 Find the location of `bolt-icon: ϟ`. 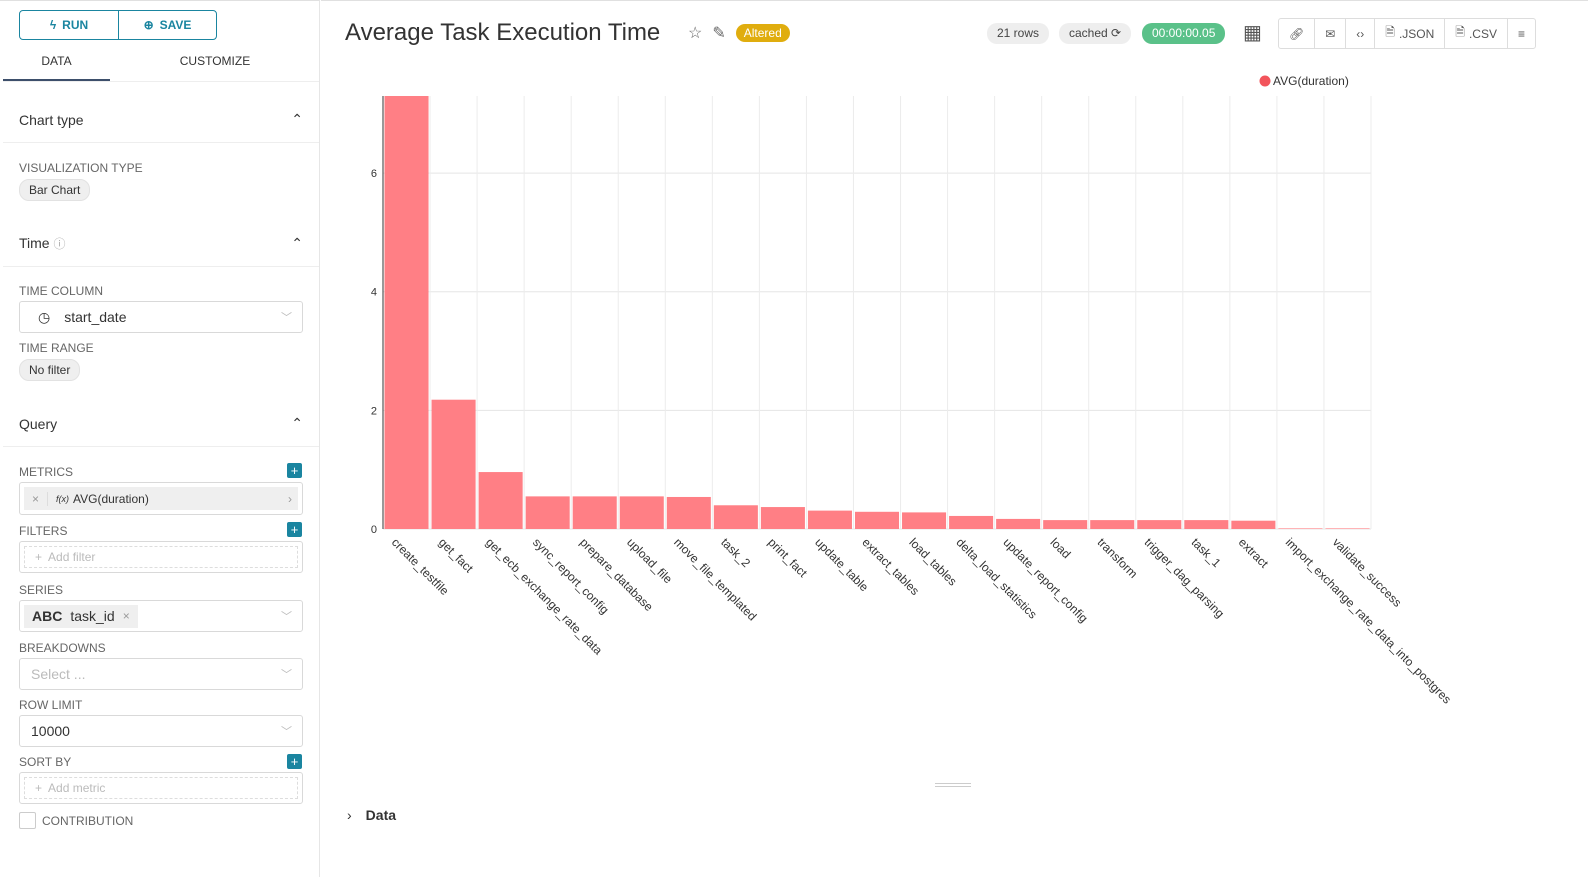

bolt-icon: ϟ is located at coordinates (53, 25).